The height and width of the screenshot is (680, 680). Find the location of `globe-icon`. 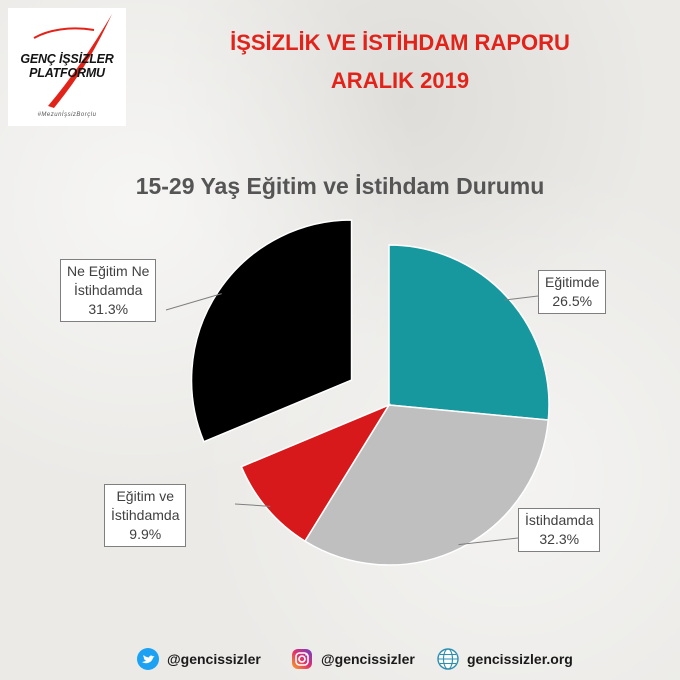

globe-icon is located at coordinates (448, 659).